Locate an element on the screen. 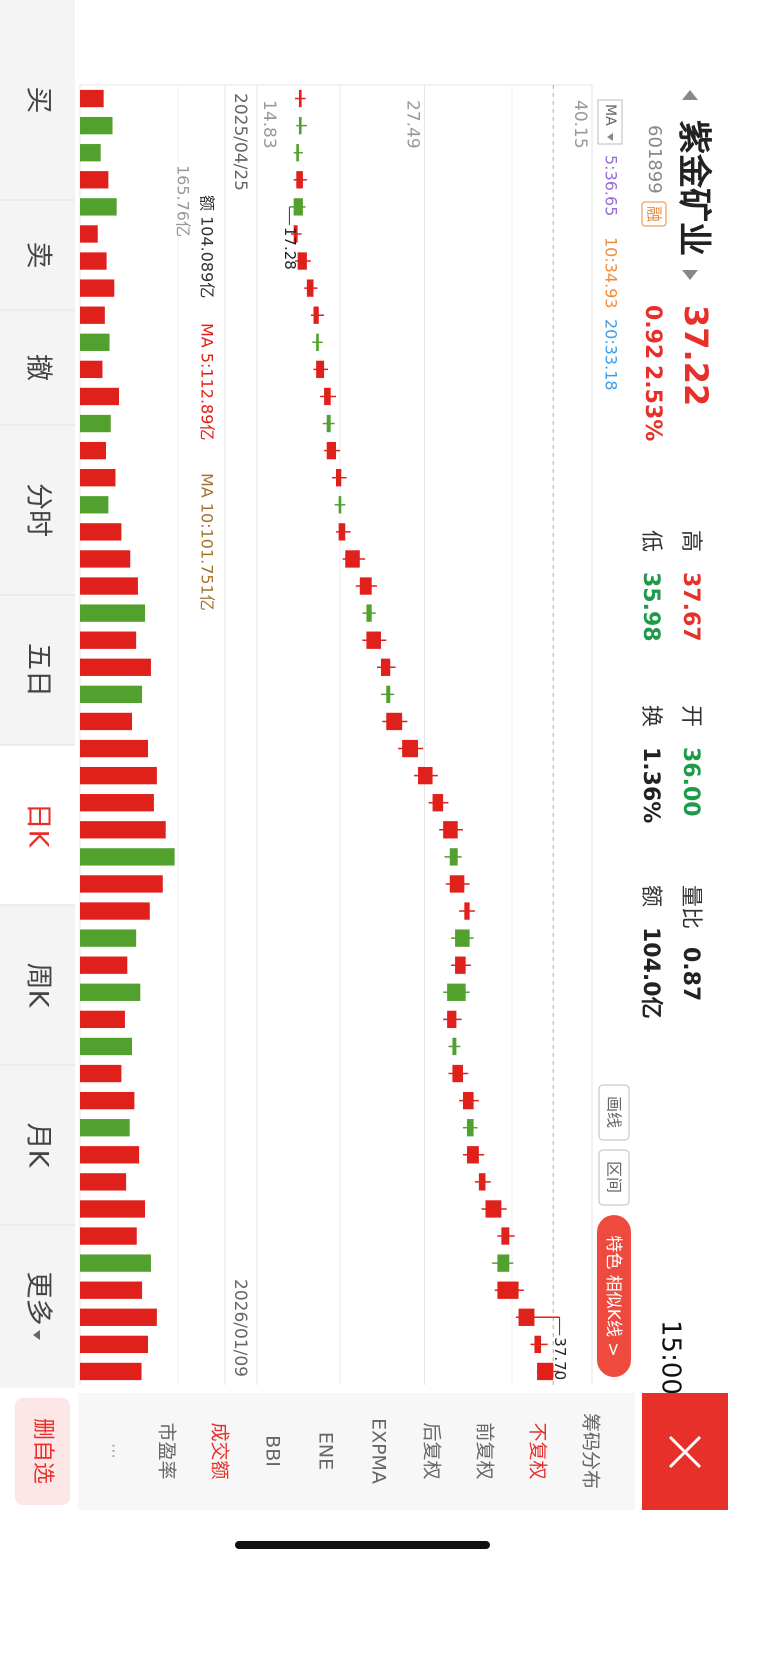 The width and height of the screenshot is (768, 1663). stat-value: 104.0亿 is located at coordinates (650, 973).